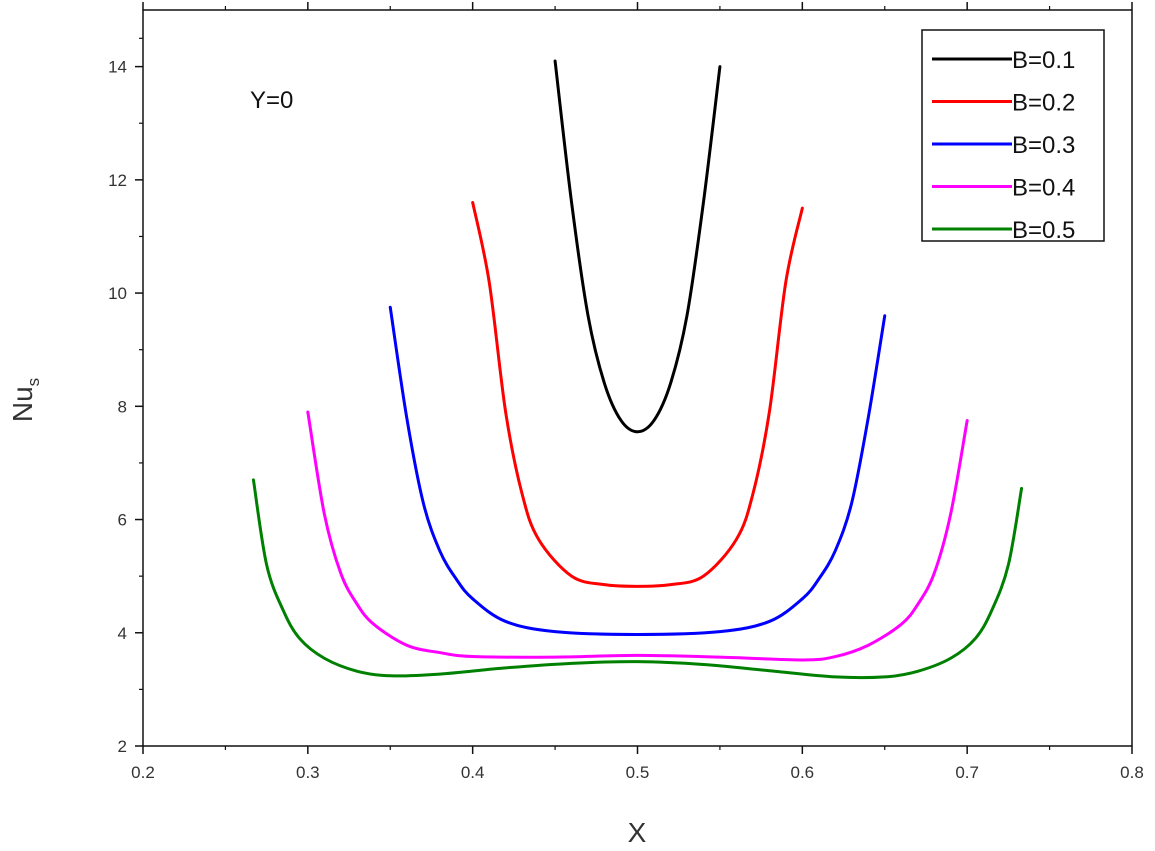 This screenshot has width=1155, height=851. What do you see at coordinates (1043, 60) in the screenshot?
I see `legend-label-1: B=0.1` at bounding box center [1043, 60].